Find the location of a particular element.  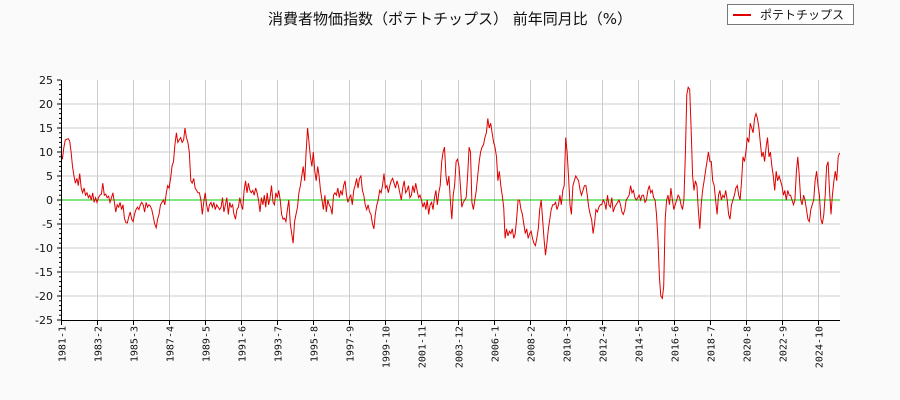

x-tick-label: 1981-1 is located at coordinates (63, 344).